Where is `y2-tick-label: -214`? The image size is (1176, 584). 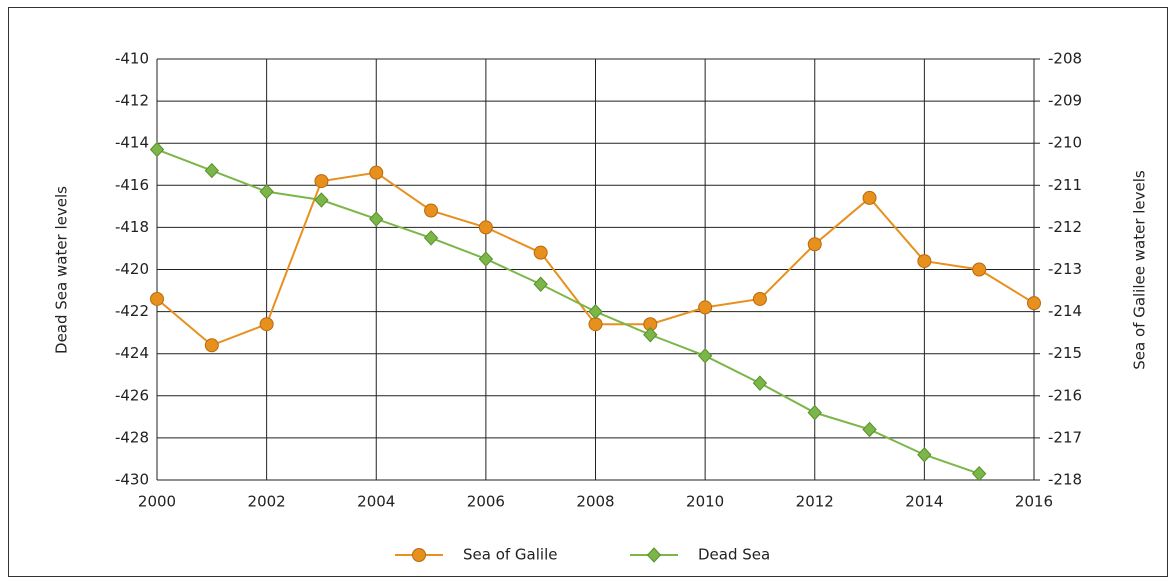
y2-tick-label: -214 is located at coordinates (1065, 311).